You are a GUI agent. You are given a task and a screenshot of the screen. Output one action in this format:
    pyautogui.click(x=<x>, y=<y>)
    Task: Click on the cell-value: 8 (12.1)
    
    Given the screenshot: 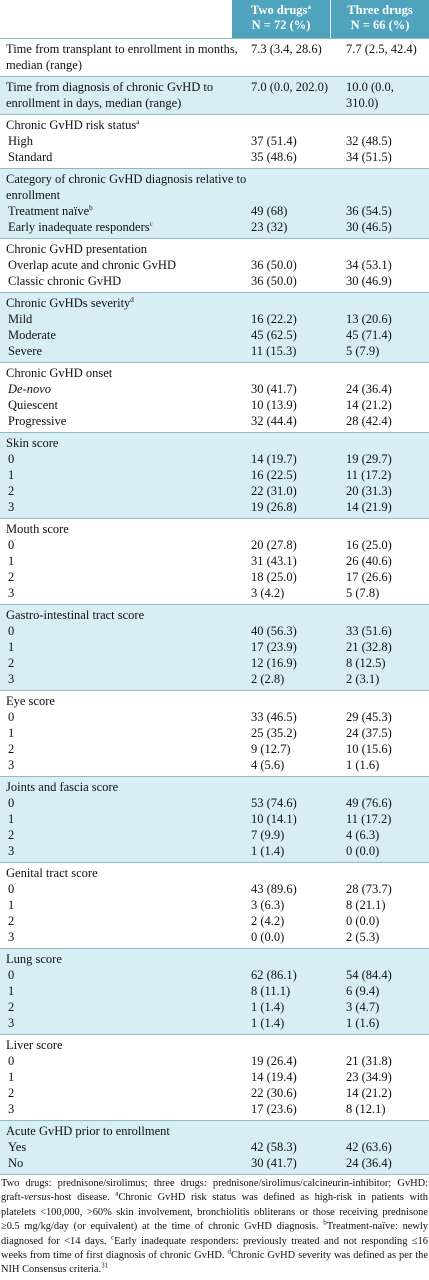 What is the action you would take?
    pyautogui.click(x=366, y=1109)
    